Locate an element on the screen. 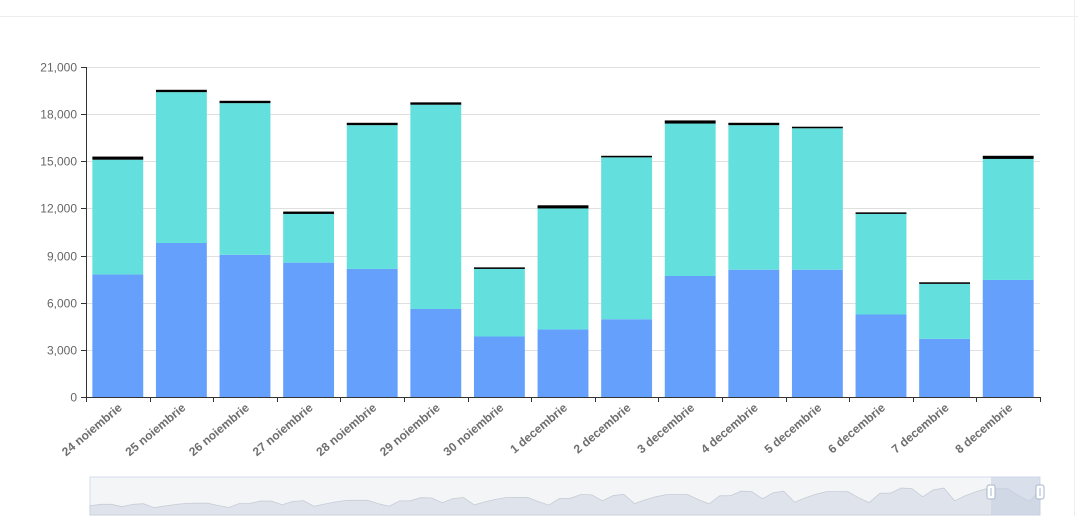  y-tick-label: 3,000 is located at coordinates (62, 351).